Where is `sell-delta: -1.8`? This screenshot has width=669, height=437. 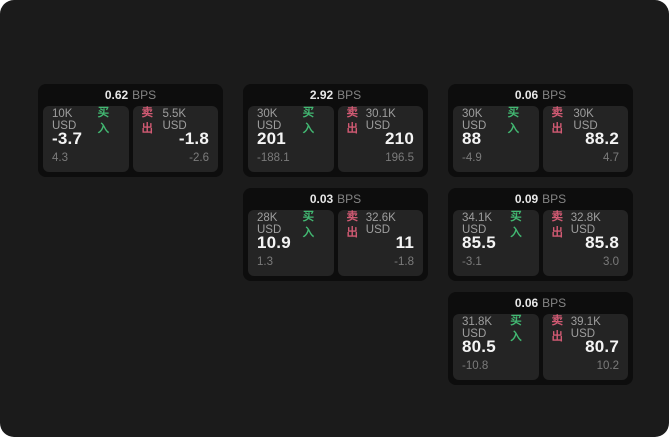
sell-delta: -1.8 is located at coordinates (404, 262).